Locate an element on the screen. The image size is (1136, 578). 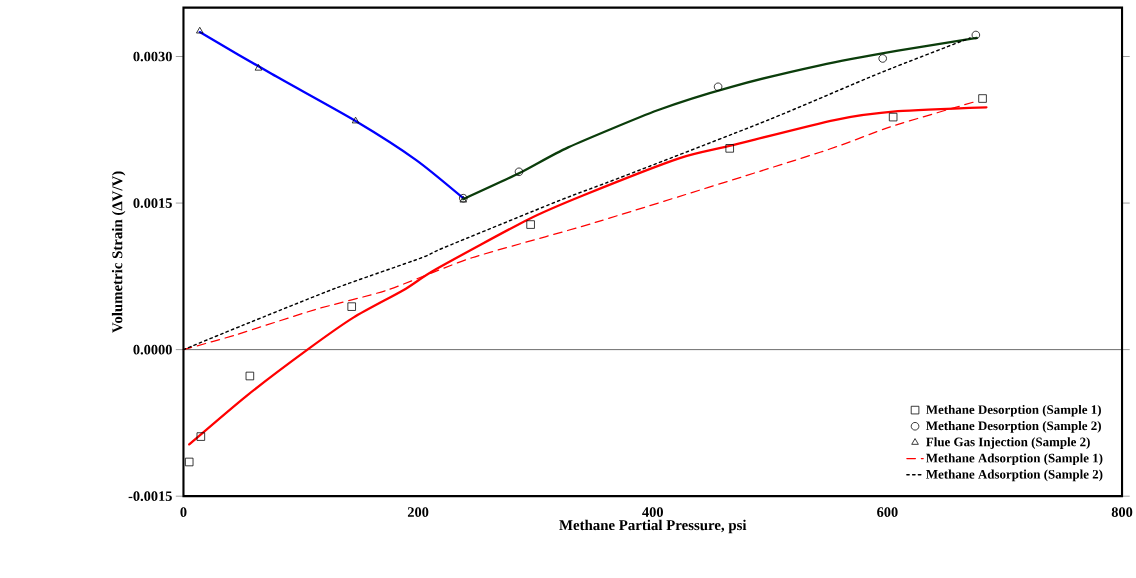
y-tick-label: -0.0015 is located at coordinates (150, 496).